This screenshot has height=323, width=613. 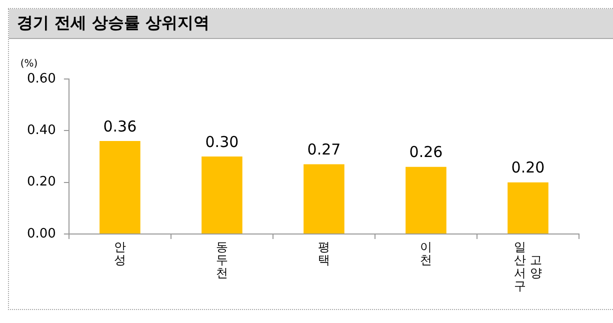 I want to click on data-label: 0.26, so click(x=426, y=152).